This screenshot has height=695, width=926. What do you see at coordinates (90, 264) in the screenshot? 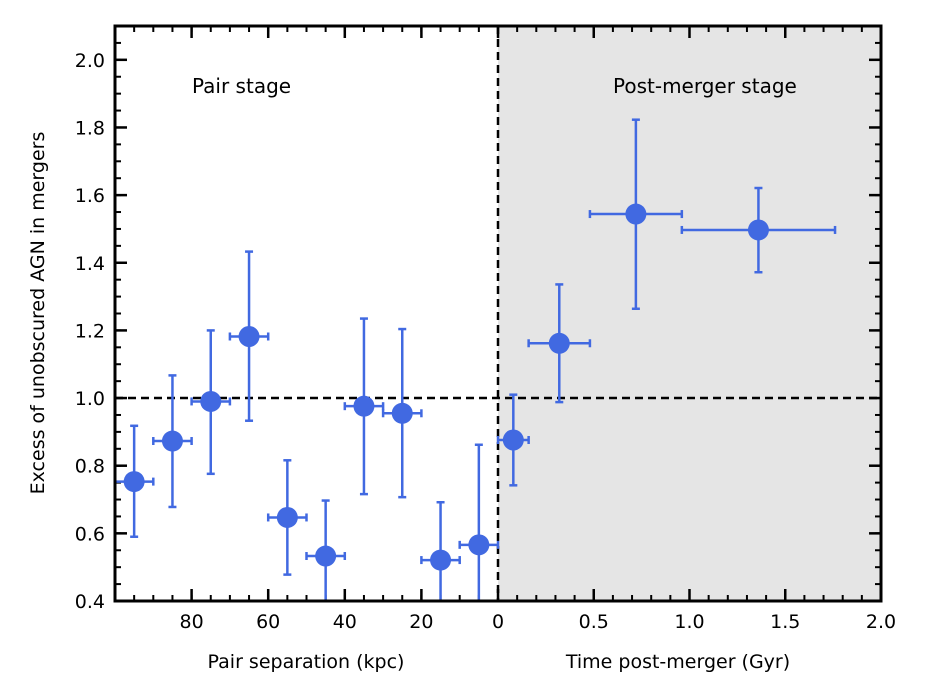
I see `y-tick-label: 1.4` at bounding box center [90, 264].